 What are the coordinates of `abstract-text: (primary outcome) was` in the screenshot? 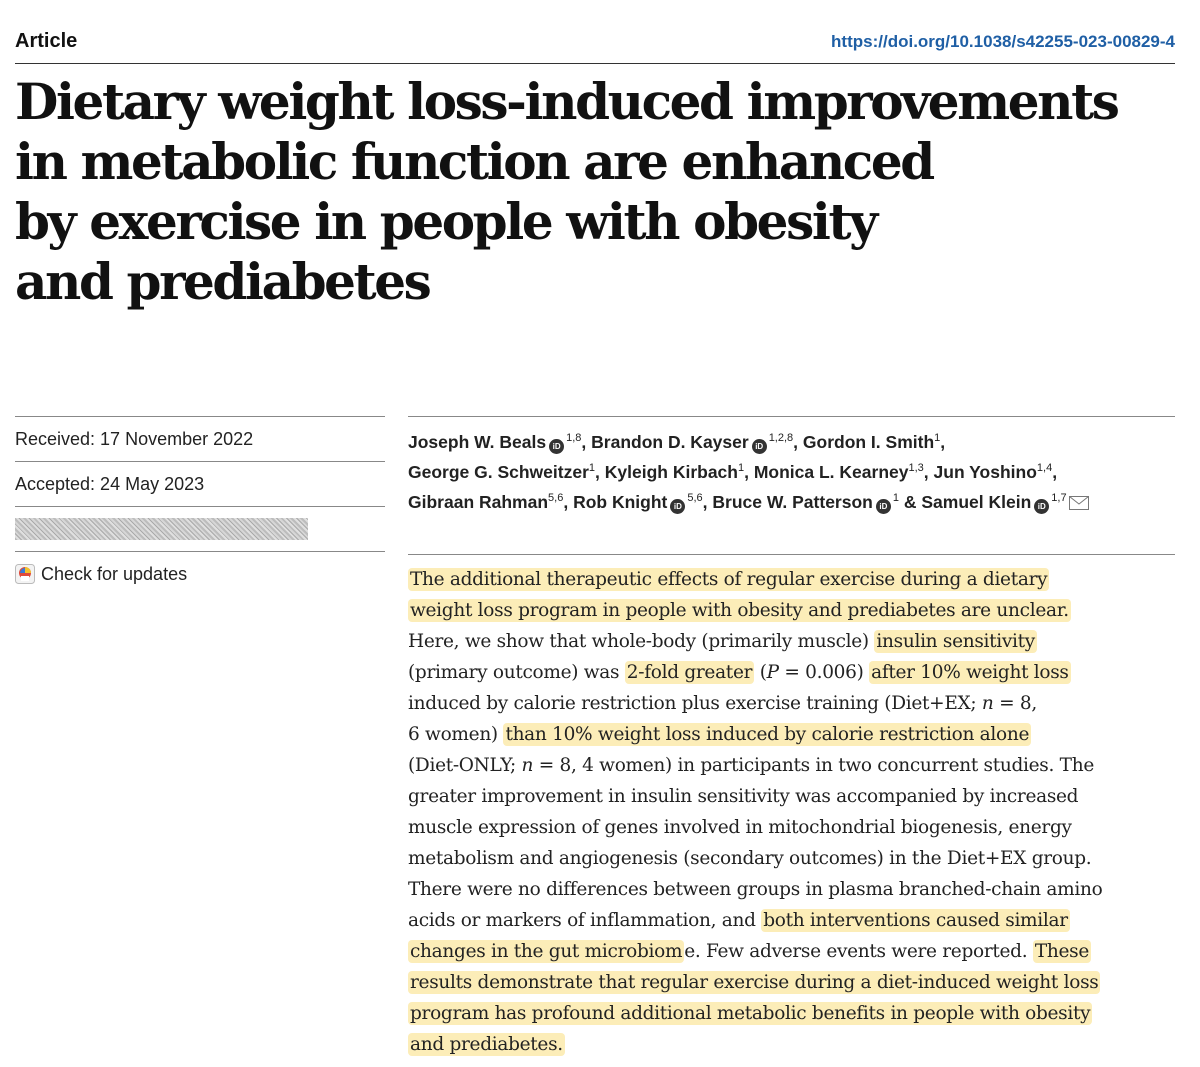 It's located at (516, 672).